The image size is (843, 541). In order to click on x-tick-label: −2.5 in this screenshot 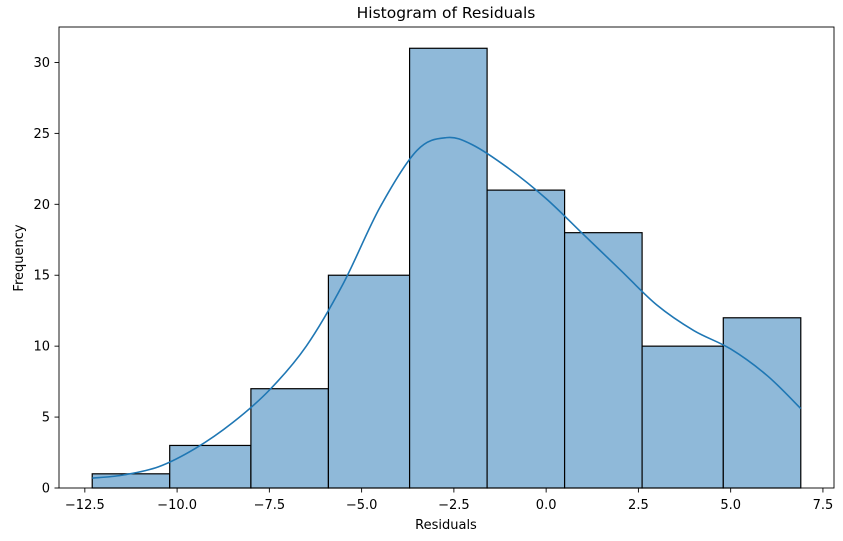, I will do `click(454, 505)`.